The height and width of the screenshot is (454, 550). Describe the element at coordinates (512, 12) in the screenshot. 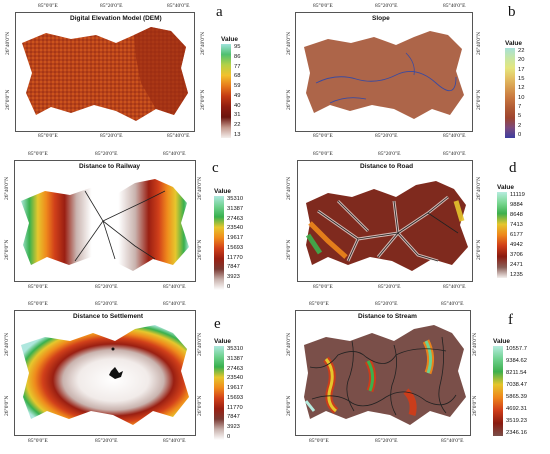

I see `panel-letter: b` at that location.